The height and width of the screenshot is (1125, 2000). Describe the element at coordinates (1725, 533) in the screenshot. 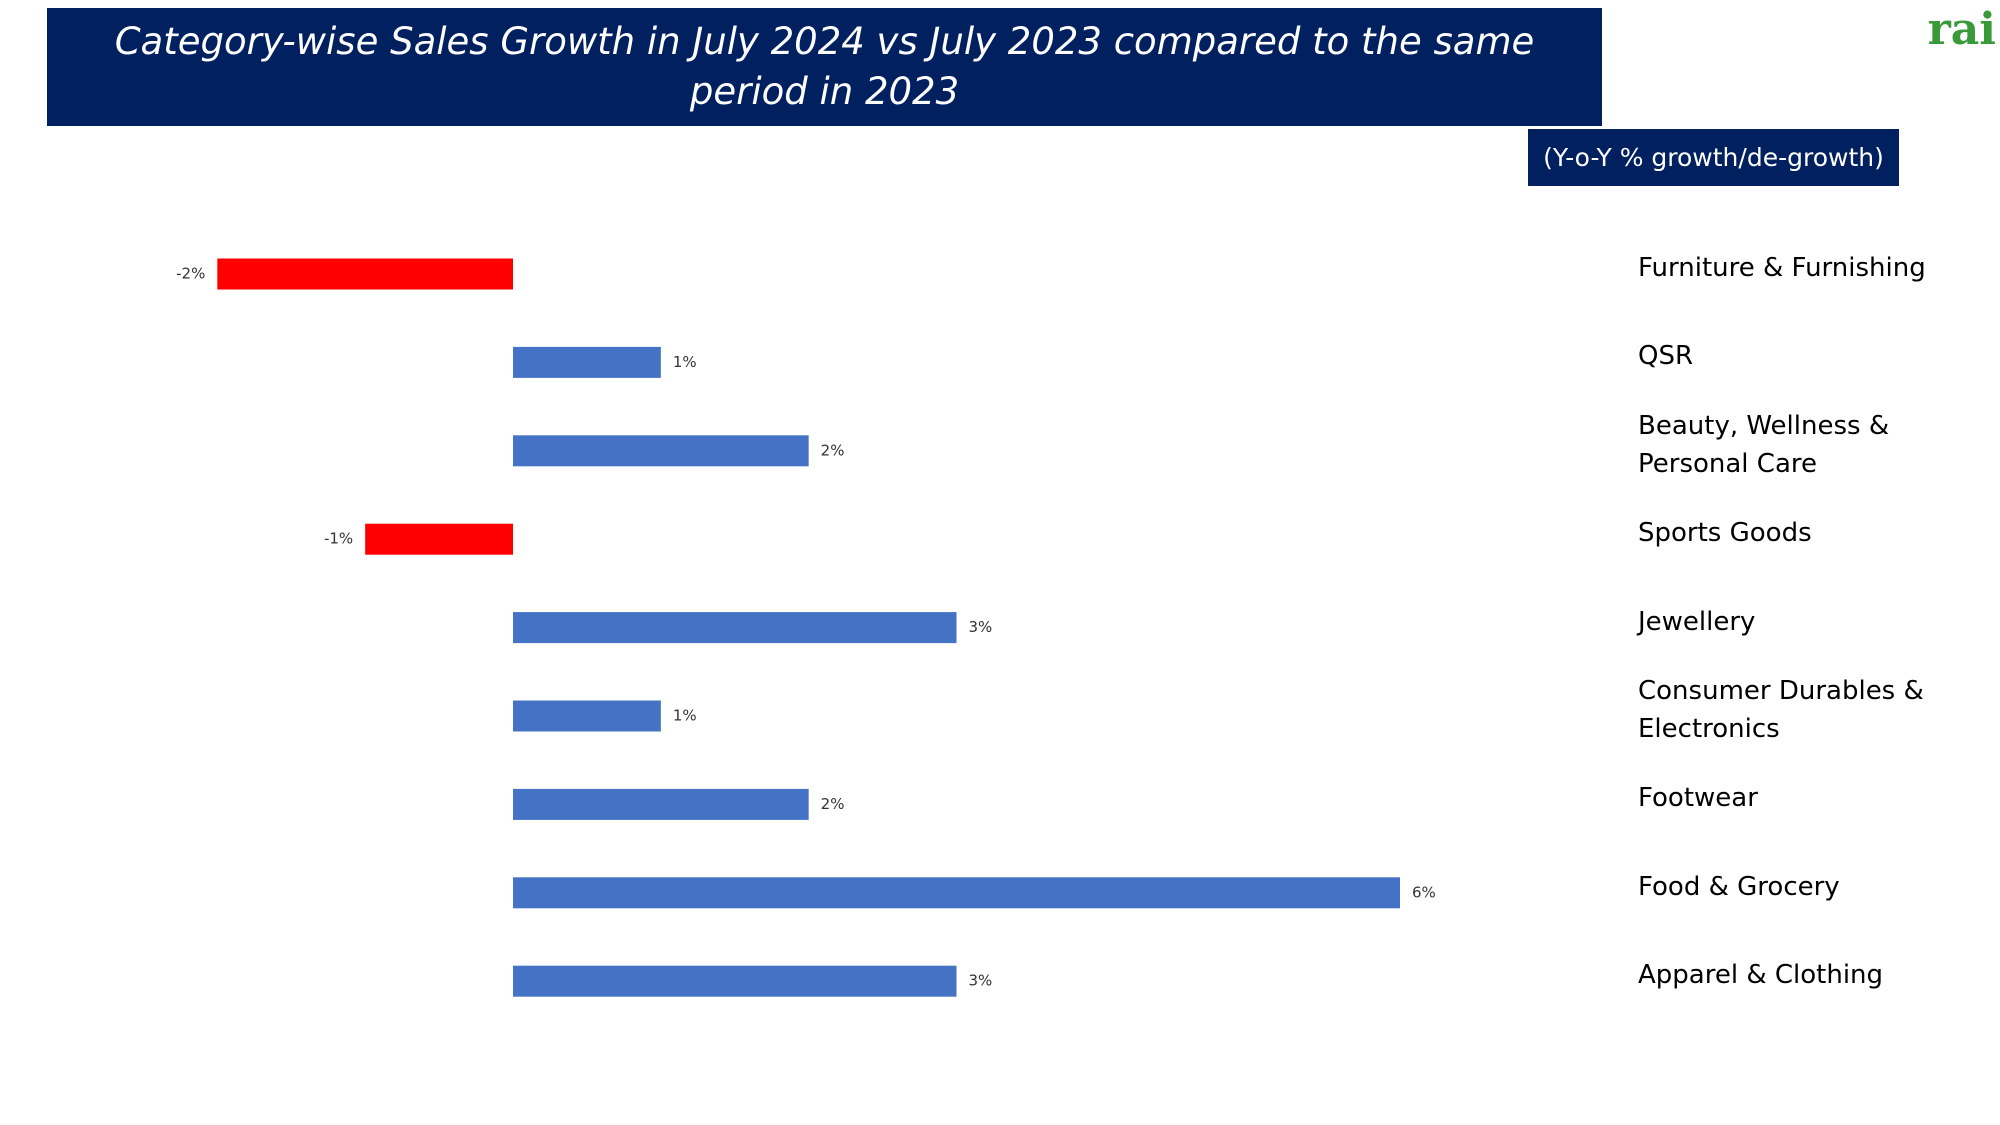

I see `category-label: Sports Goods` at that location.